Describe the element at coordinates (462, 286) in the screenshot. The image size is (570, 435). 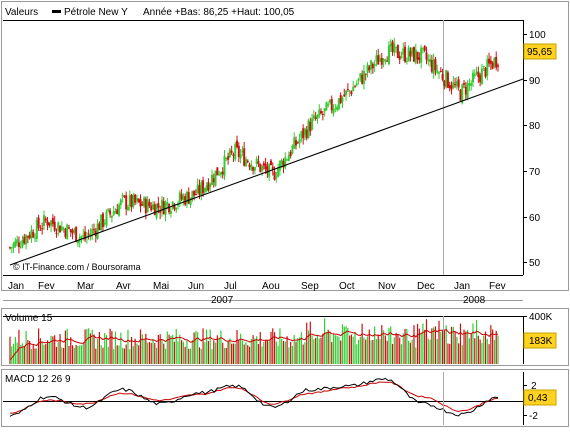
I see `month-label: Jan` at that location.